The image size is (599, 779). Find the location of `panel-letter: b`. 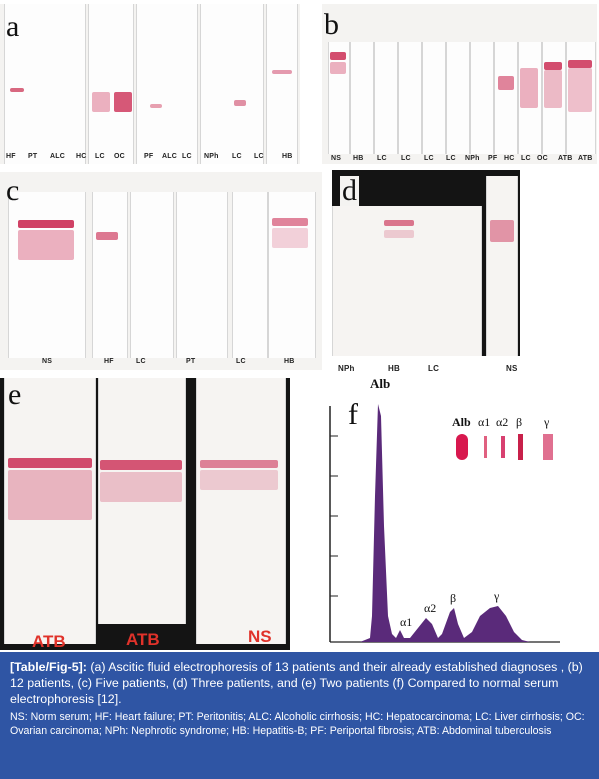

panel-letter: b is located at coordinates (331, 24).